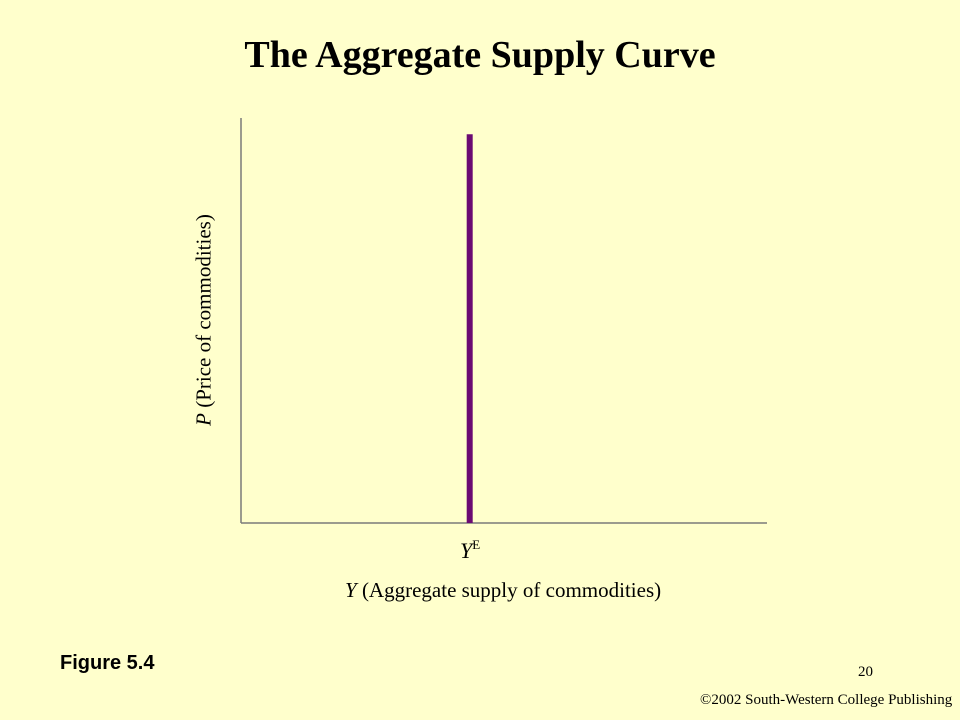 This screenshot has height=720, width=960. Describe the element at coordinates (203, 419) in the screenshot. I see `y-axis-label-var: P` at that location.